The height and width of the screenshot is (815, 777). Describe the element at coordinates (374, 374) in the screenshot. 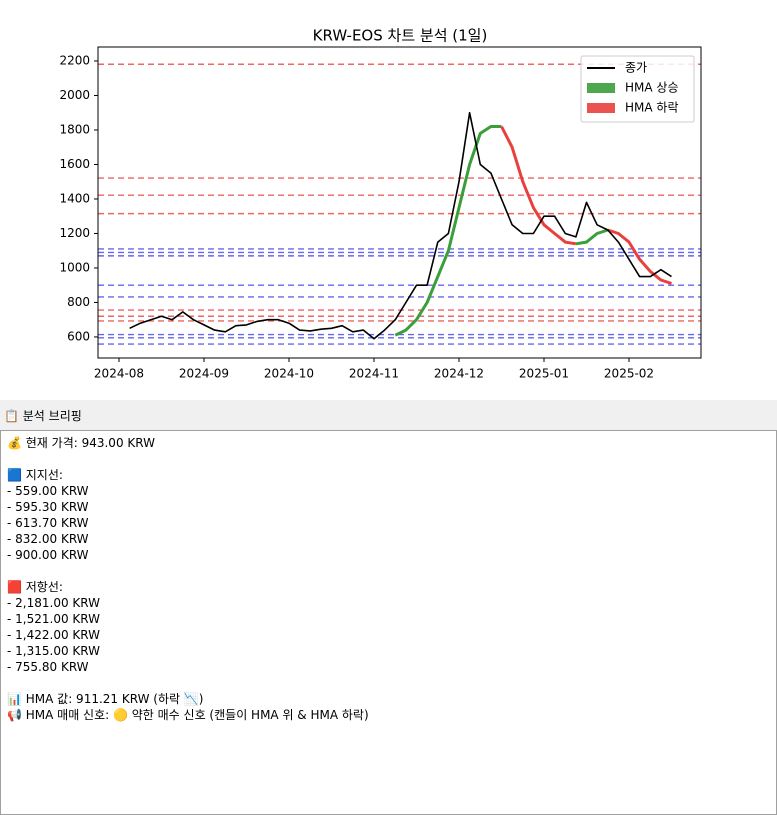

I see `x-tick-label: 2024-11` at that location.